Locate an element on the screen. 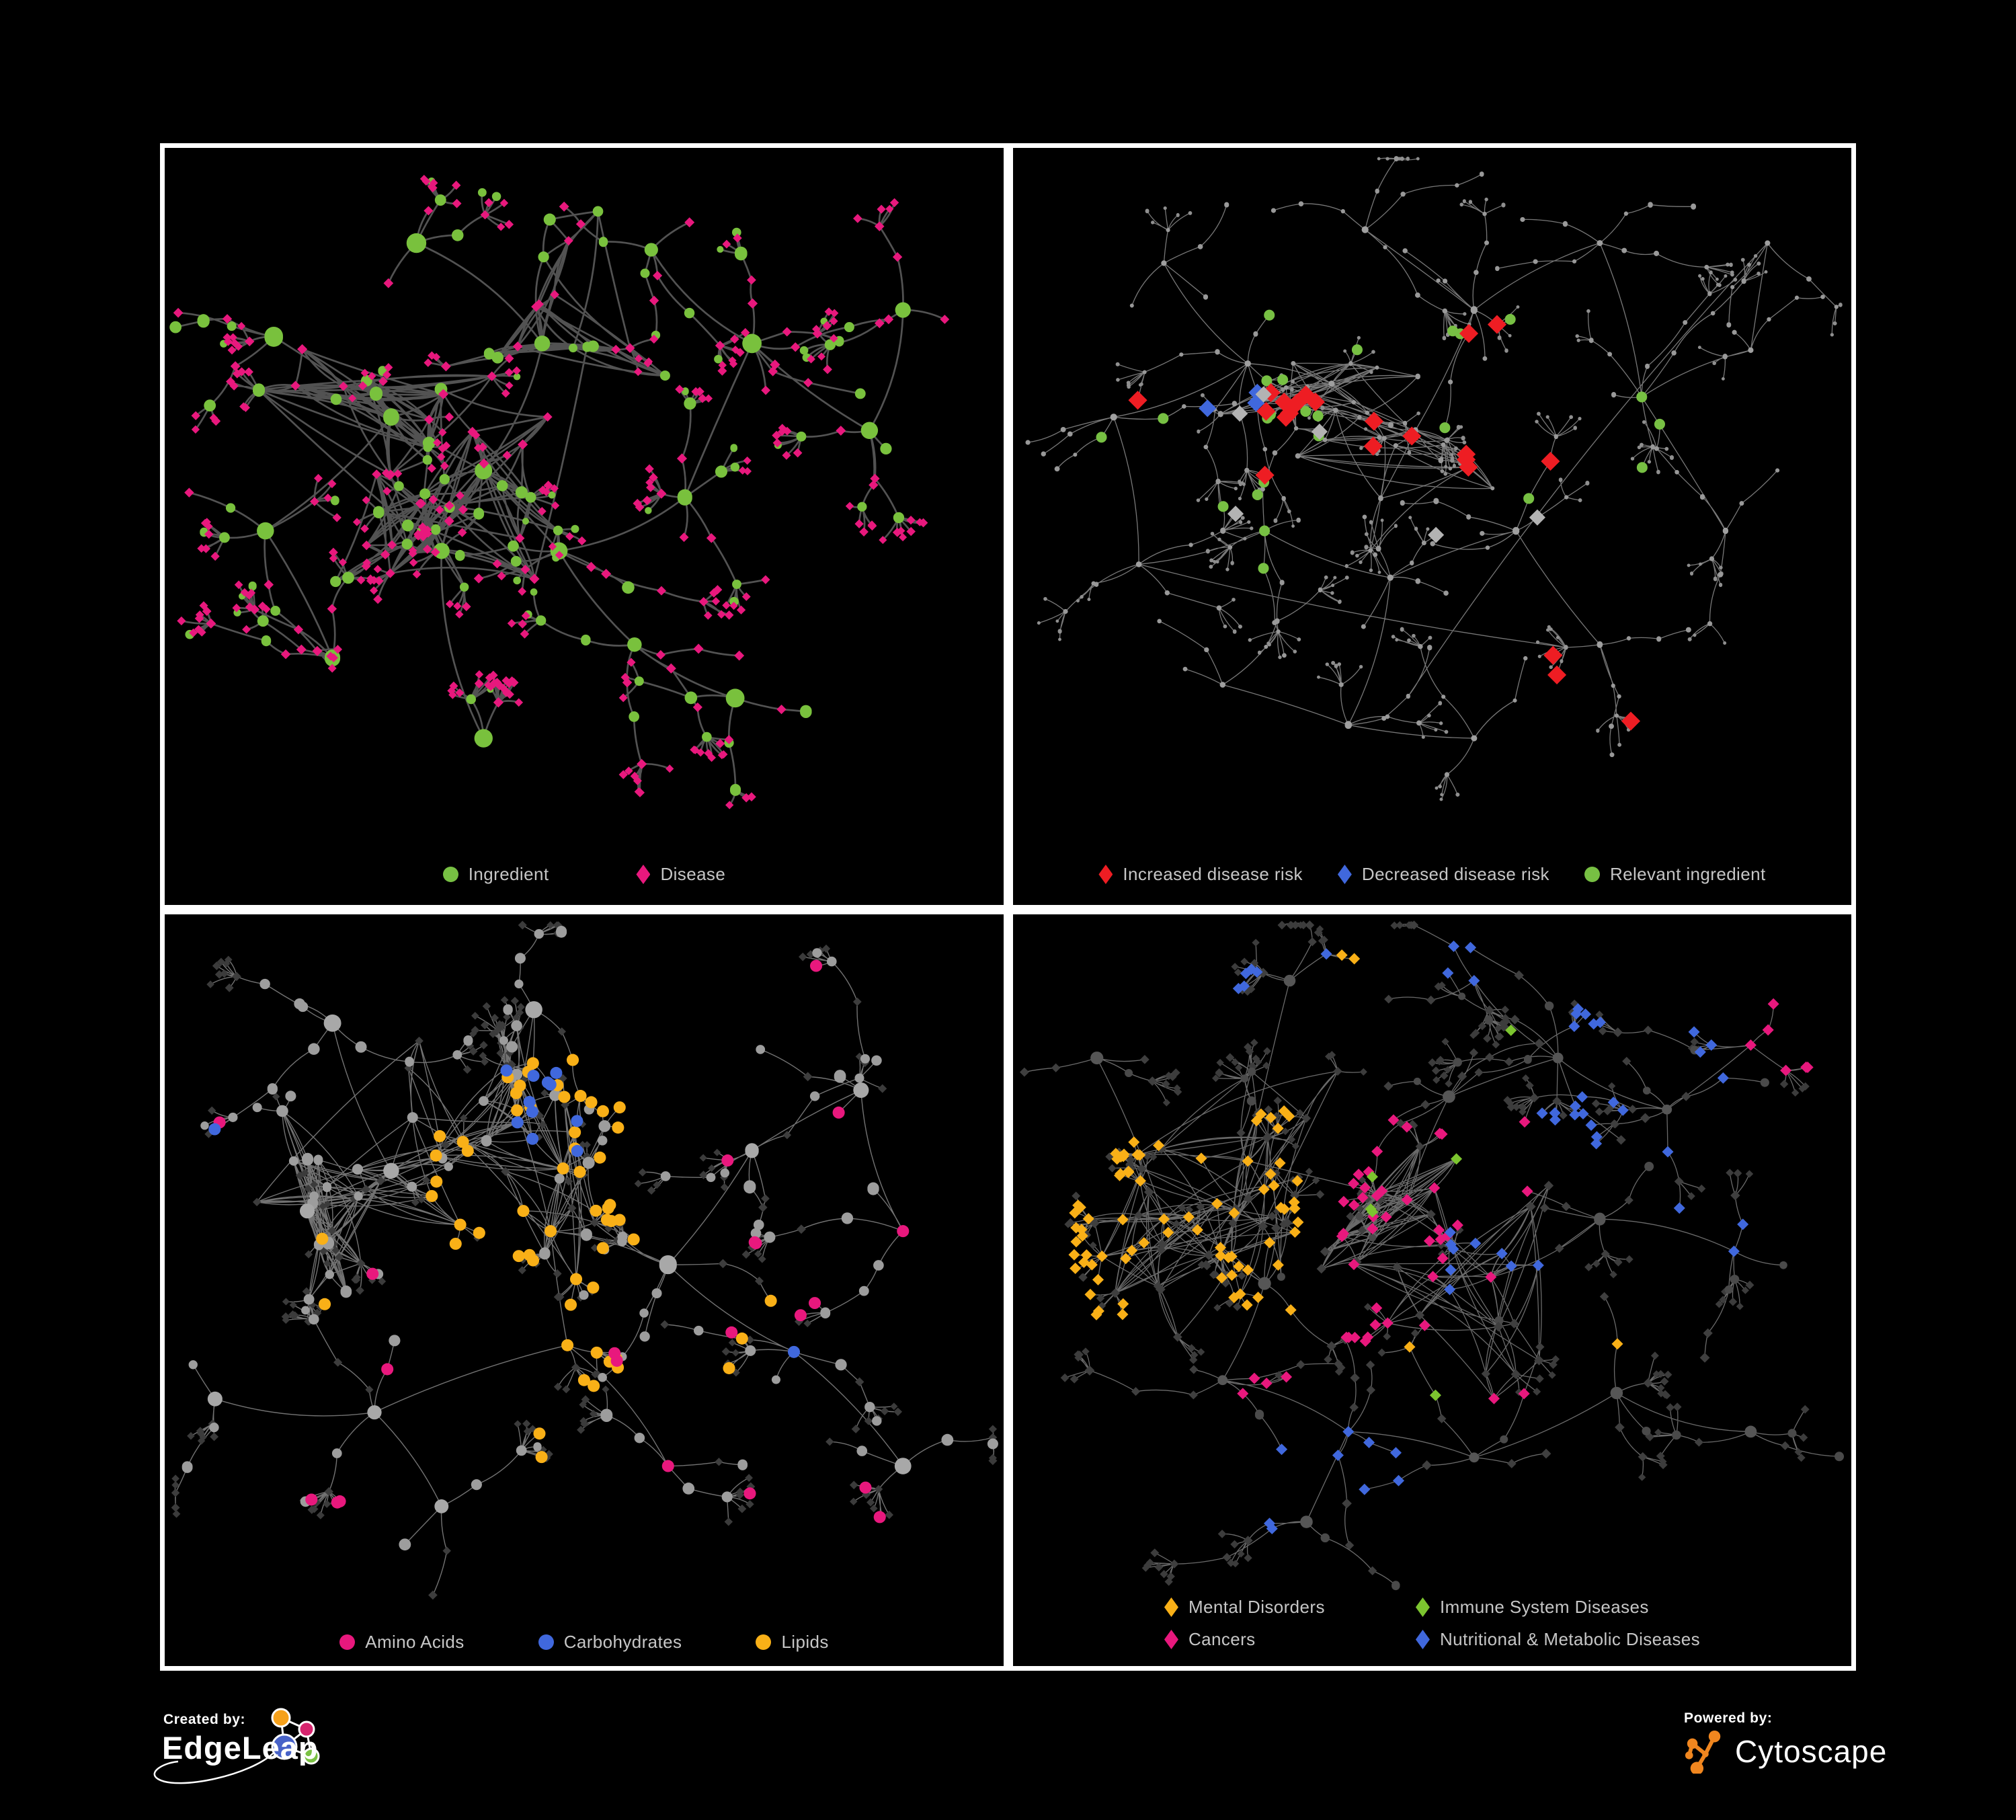 The width and height of the screenshot is (2016, 1820). created-by-label: Created by: is located at coordinates (204, 1719).